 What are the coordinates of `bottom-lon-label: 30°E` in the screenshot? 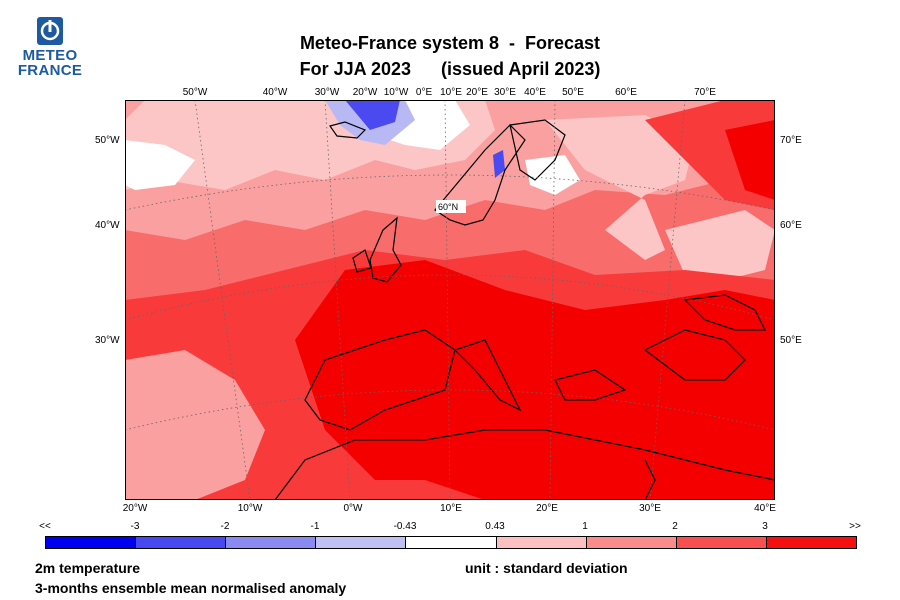 It's located at (650, 508).